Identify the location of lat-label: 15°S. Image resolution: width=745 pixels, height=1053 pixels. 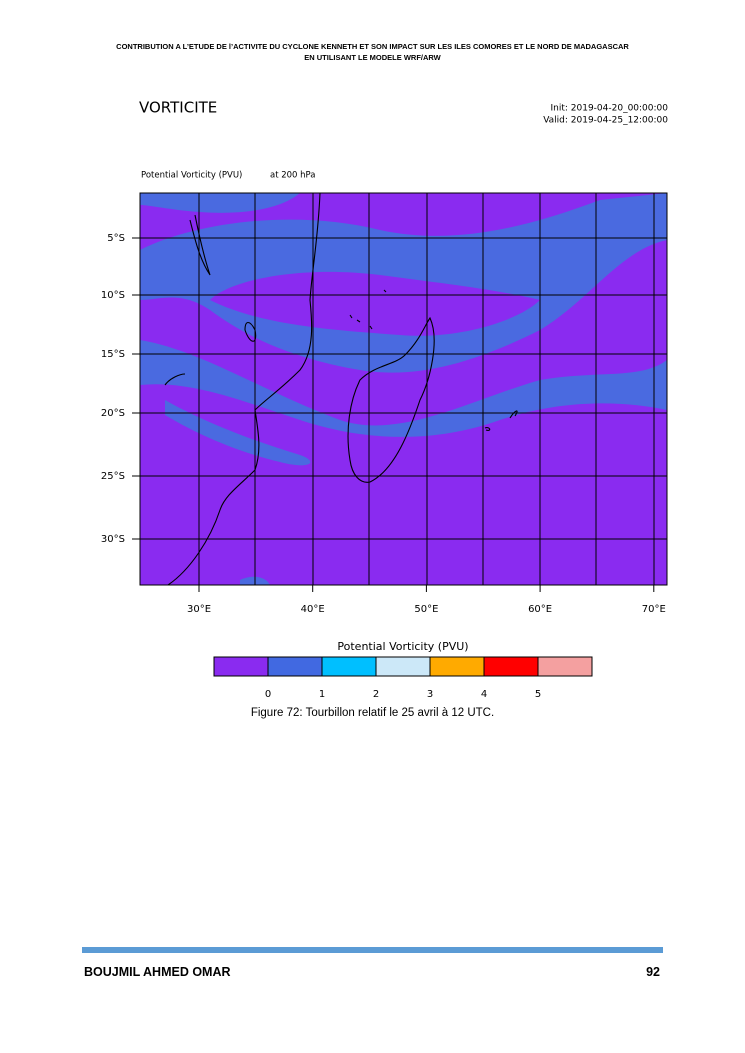
(113, 354).